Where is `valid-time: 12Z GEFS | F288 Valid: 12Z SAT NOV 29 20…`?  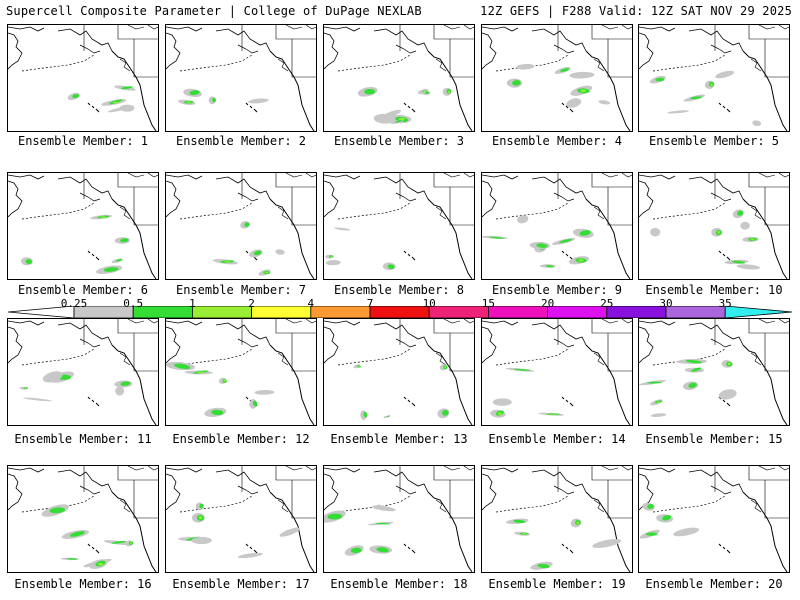
valid-time: 12Z GEFS | F288 Valid: 12Z SAT NOV 29 20… is located at coordinates (636, 11).